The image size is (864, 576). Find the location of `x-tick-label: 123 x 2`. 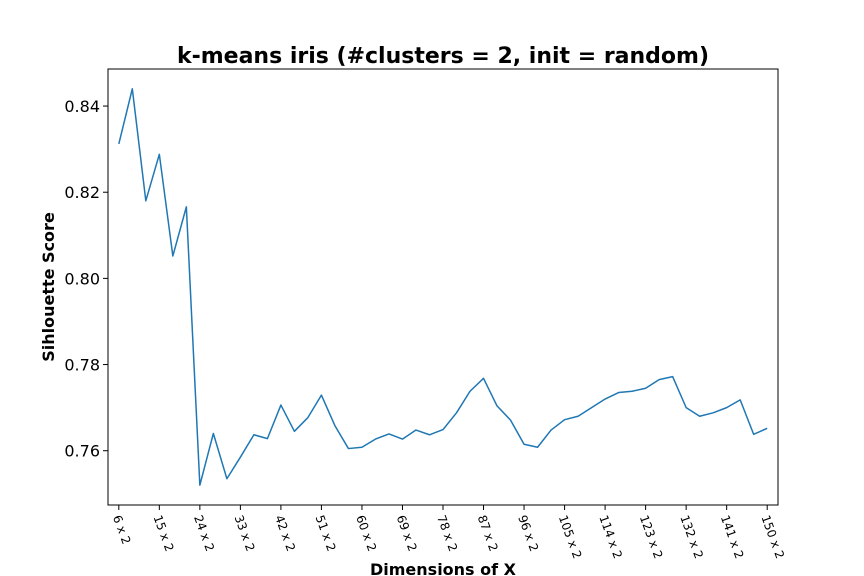

x-tick-label: 123 x 2 is located at coordinates (651, 536).